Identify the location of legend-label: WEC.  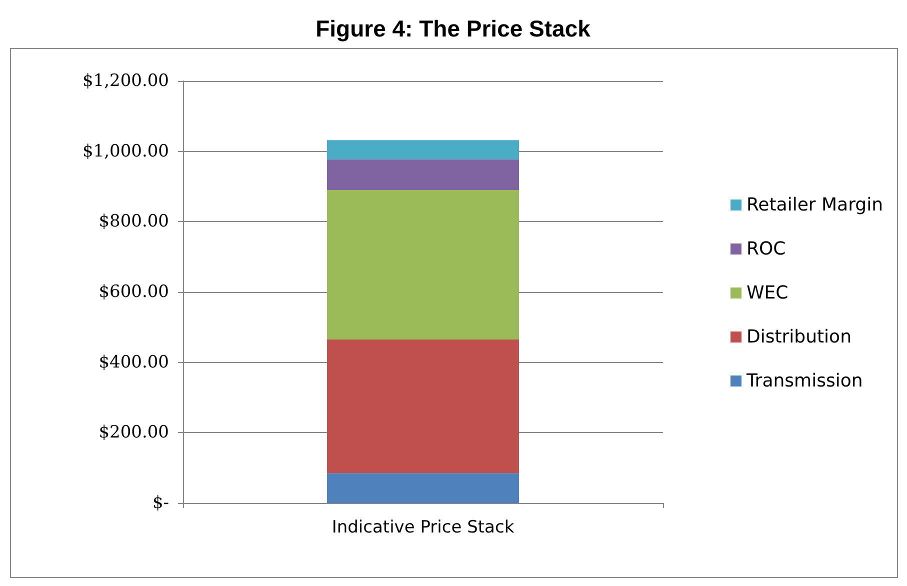
(767, 293).